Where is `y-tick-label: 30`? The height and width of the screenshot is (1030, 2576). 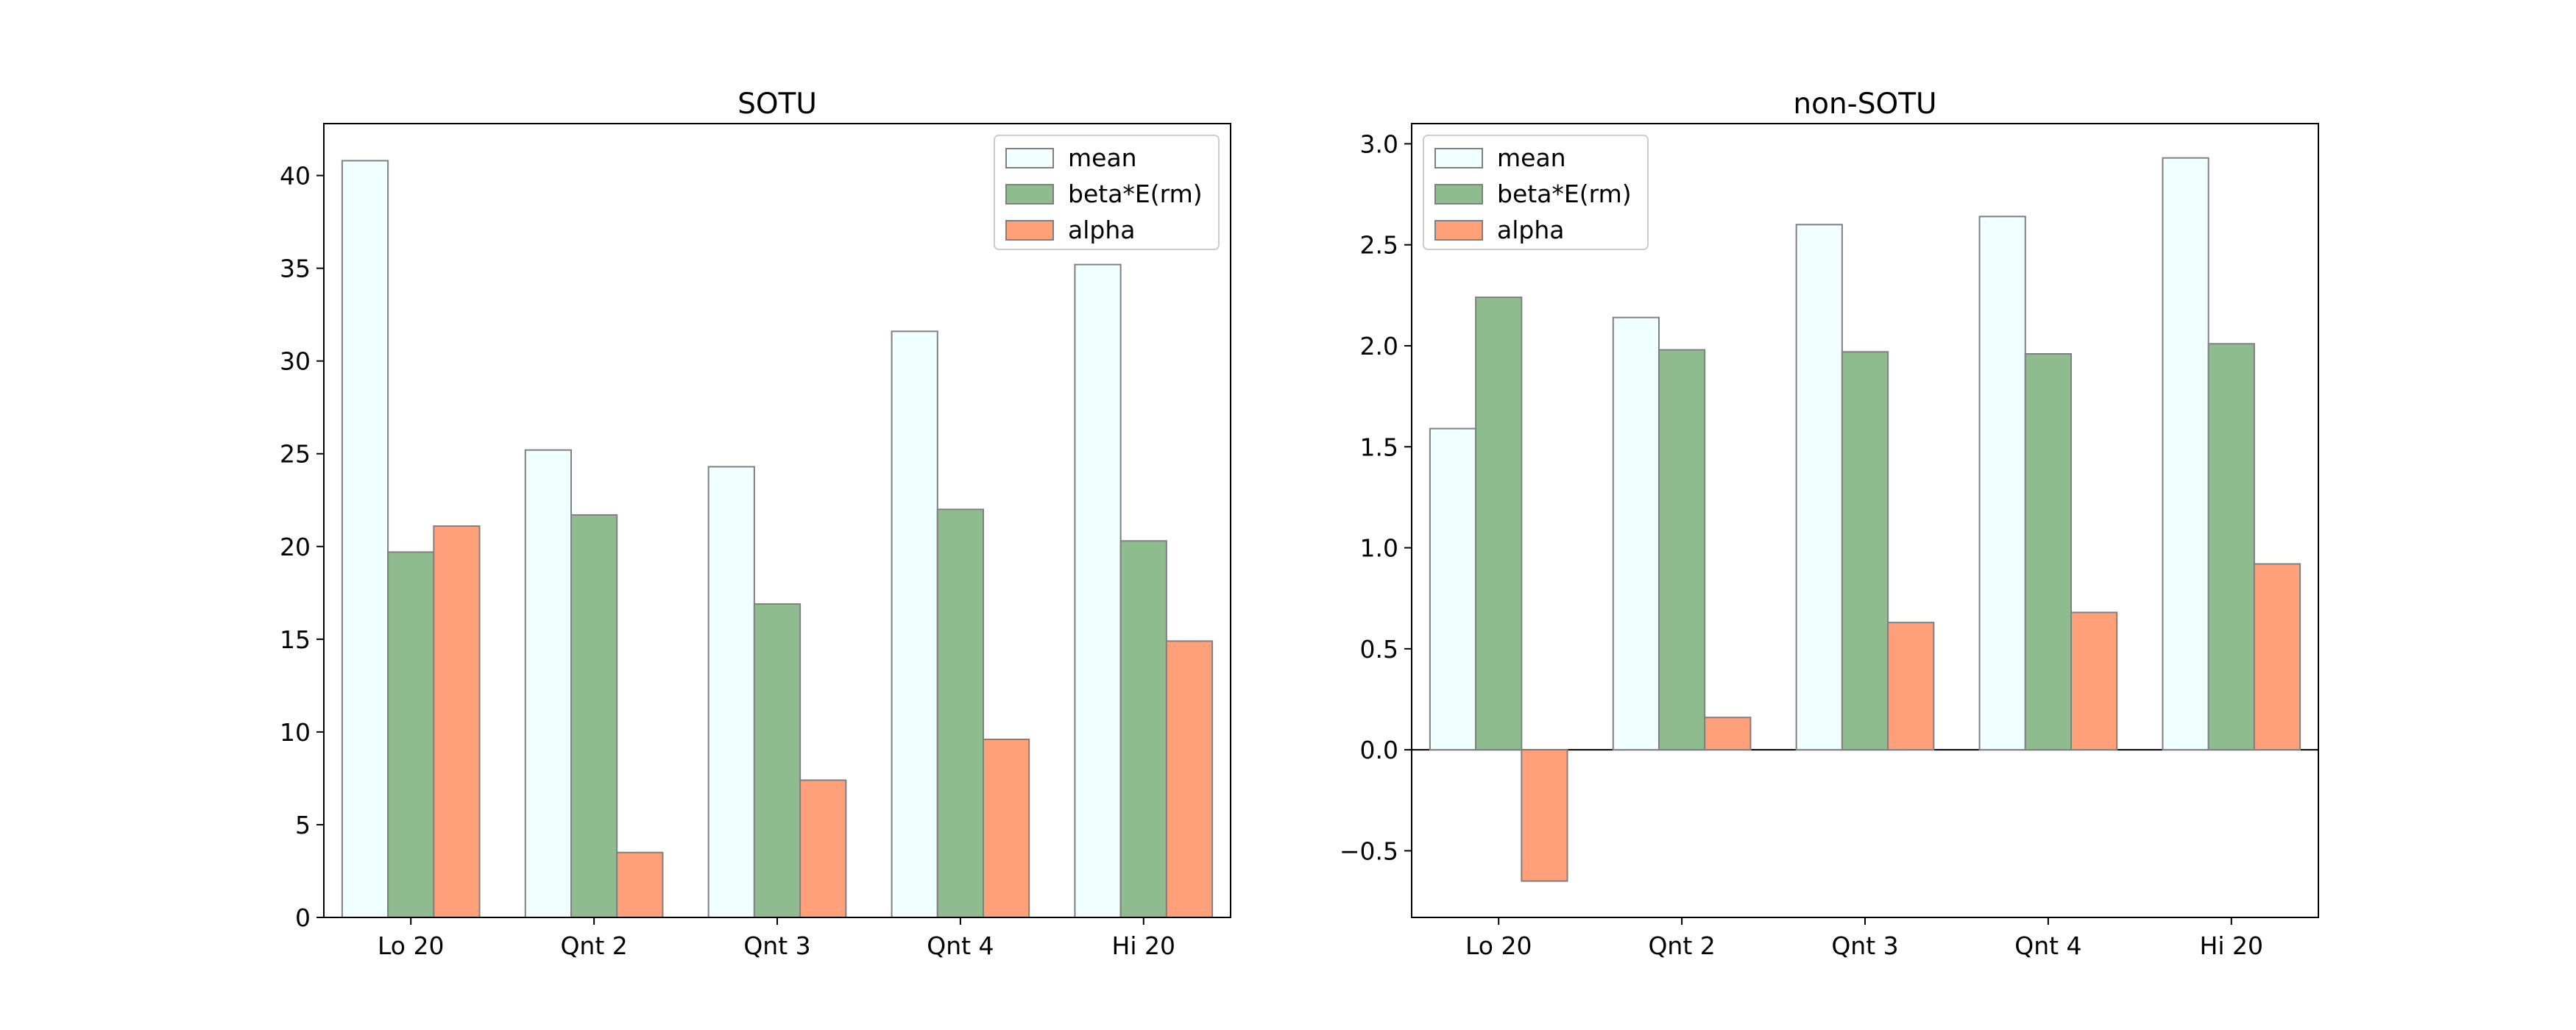 y-tick-label: 30 is located at coordinates (295, 362).